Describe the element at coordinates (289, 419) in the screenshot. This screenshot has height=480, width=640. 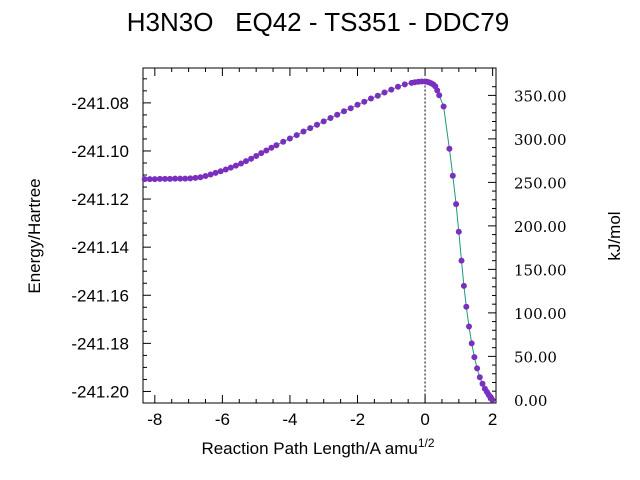
I see `x-tick-label: -4` at that location.